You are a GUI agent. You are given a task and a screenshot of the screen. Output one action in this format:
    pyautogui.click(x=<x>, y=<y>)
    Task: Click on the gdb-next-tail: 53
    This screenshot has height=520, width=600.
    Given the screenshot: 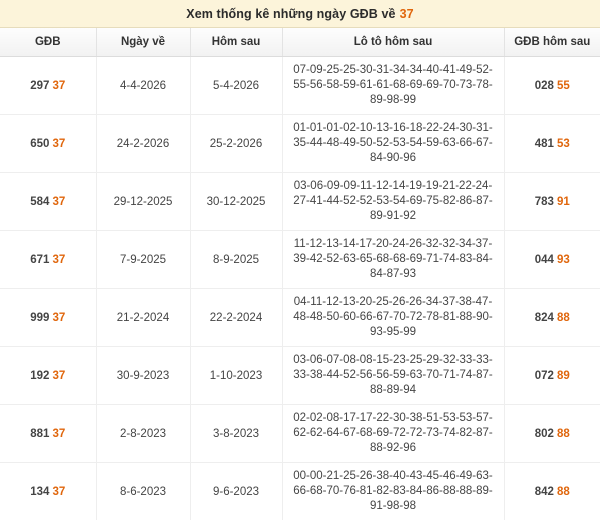 What is the action you would take?
    pyautogui.click(x=563, y=144)
    